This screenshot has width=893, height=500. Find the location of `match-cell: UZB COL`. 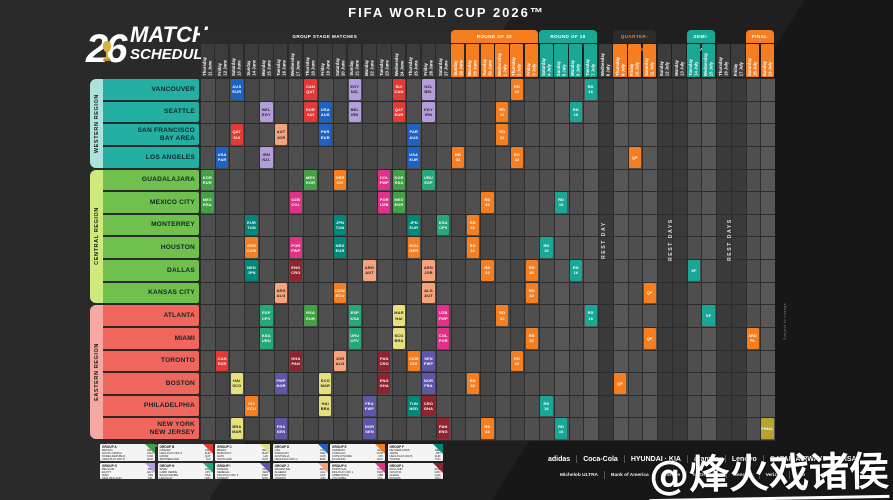

match-cell: UZB COL is located at coordinates (295, 202).